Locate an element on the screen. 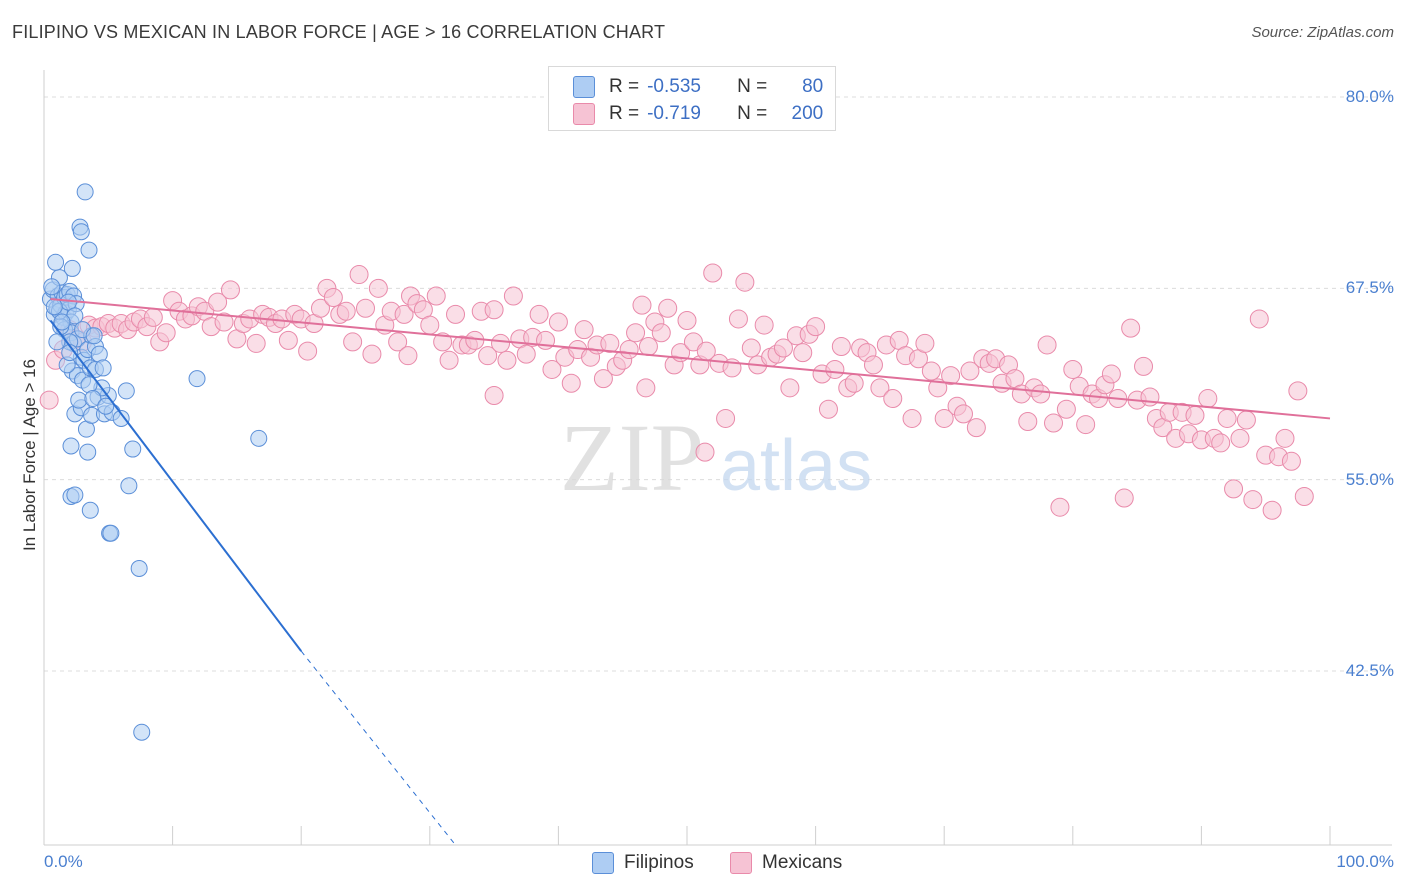 The height and width of the screenshot is (892, 1406). mexicans-trend-line is located at coordinates (690, 359).